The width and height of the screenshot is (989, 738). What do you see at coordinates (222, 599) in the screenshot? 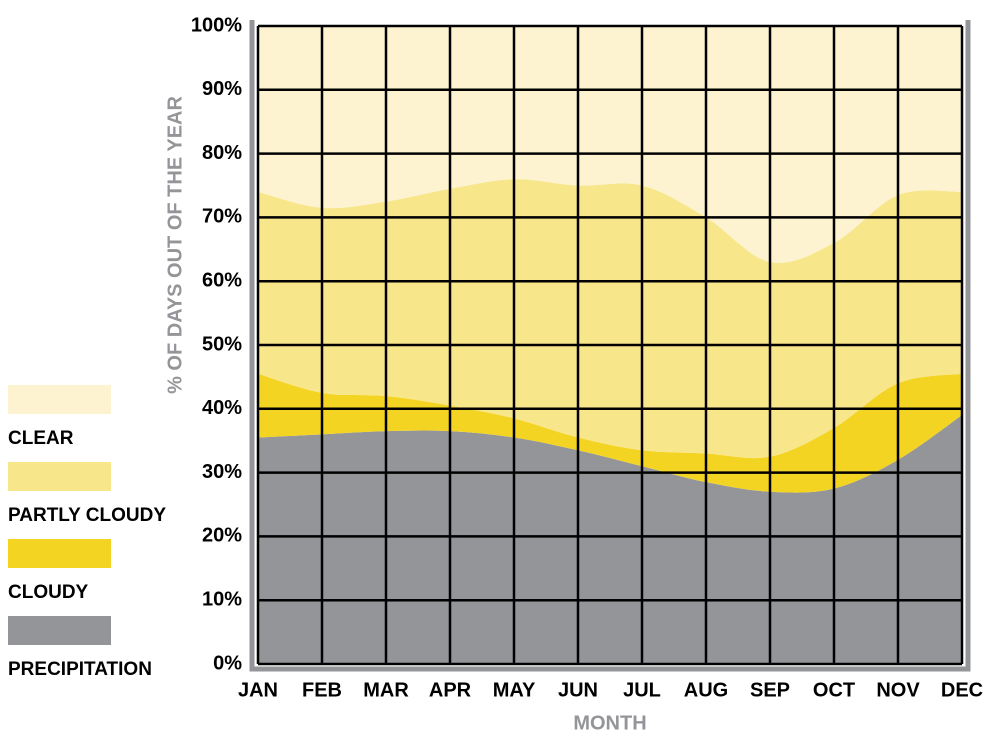
I see `y-tick-label: 10%` at bounding box center [222, 599].